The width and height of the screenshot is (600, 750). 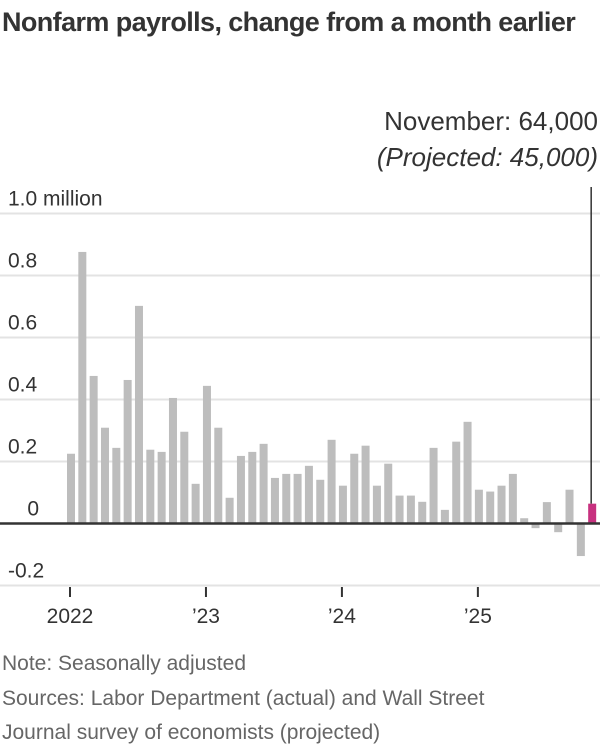 What do you see at coordinates (478, 616) in the screenshot?
I see `x-tick-label: ’25` at bounding box center [478, 616].